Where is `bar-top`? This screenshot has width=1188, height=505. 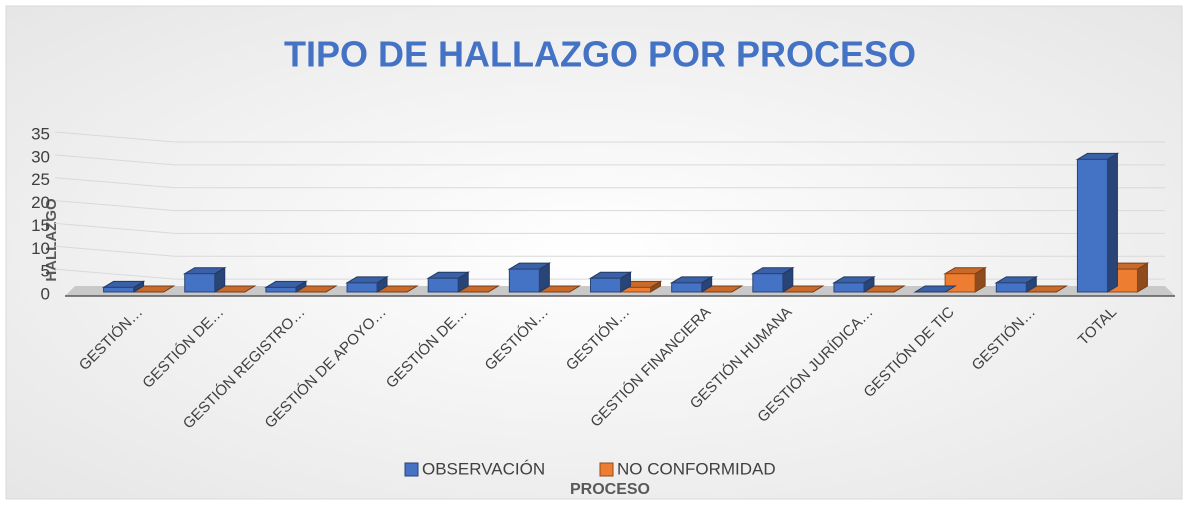 bar-top is located at coordinates (935, 289).